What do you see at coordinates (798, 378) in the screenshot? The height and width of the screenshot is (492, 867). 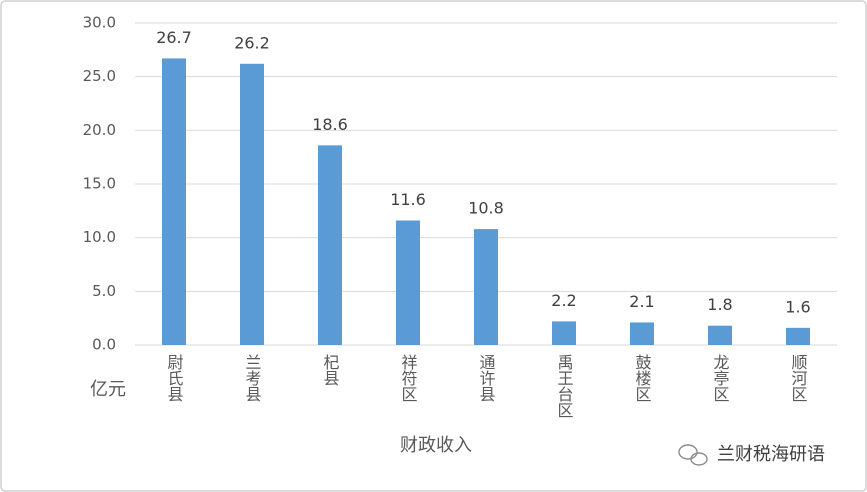 I see `x-tick-label: 顺河区` at bounding box center [798, 378].